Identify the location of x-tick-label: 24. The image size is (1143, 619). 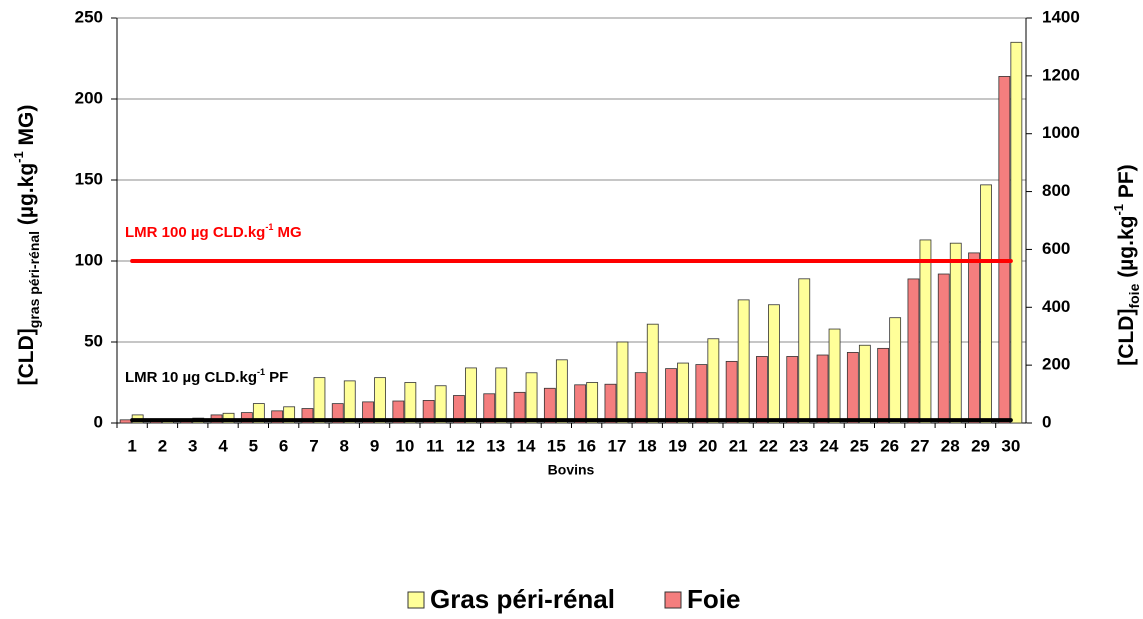
(829, 445).